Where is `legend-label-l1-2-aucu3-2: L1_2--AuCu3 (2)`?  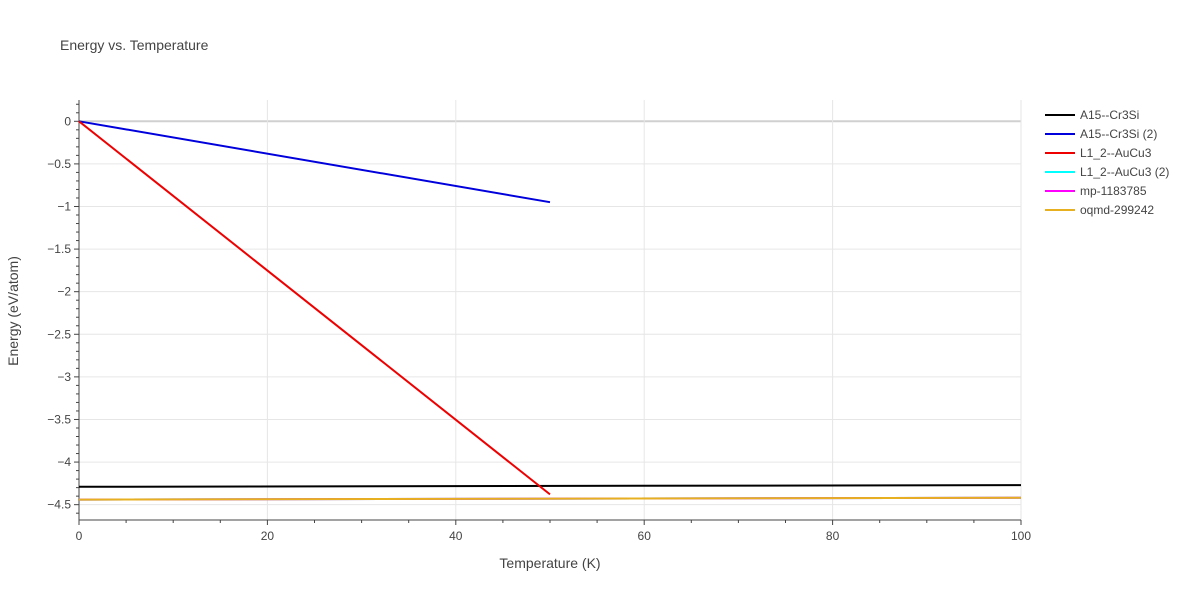 legend-label-l1-2-aucu3-2: L1_2--AuCu3 (2) is located at coordinates (1124, 172).